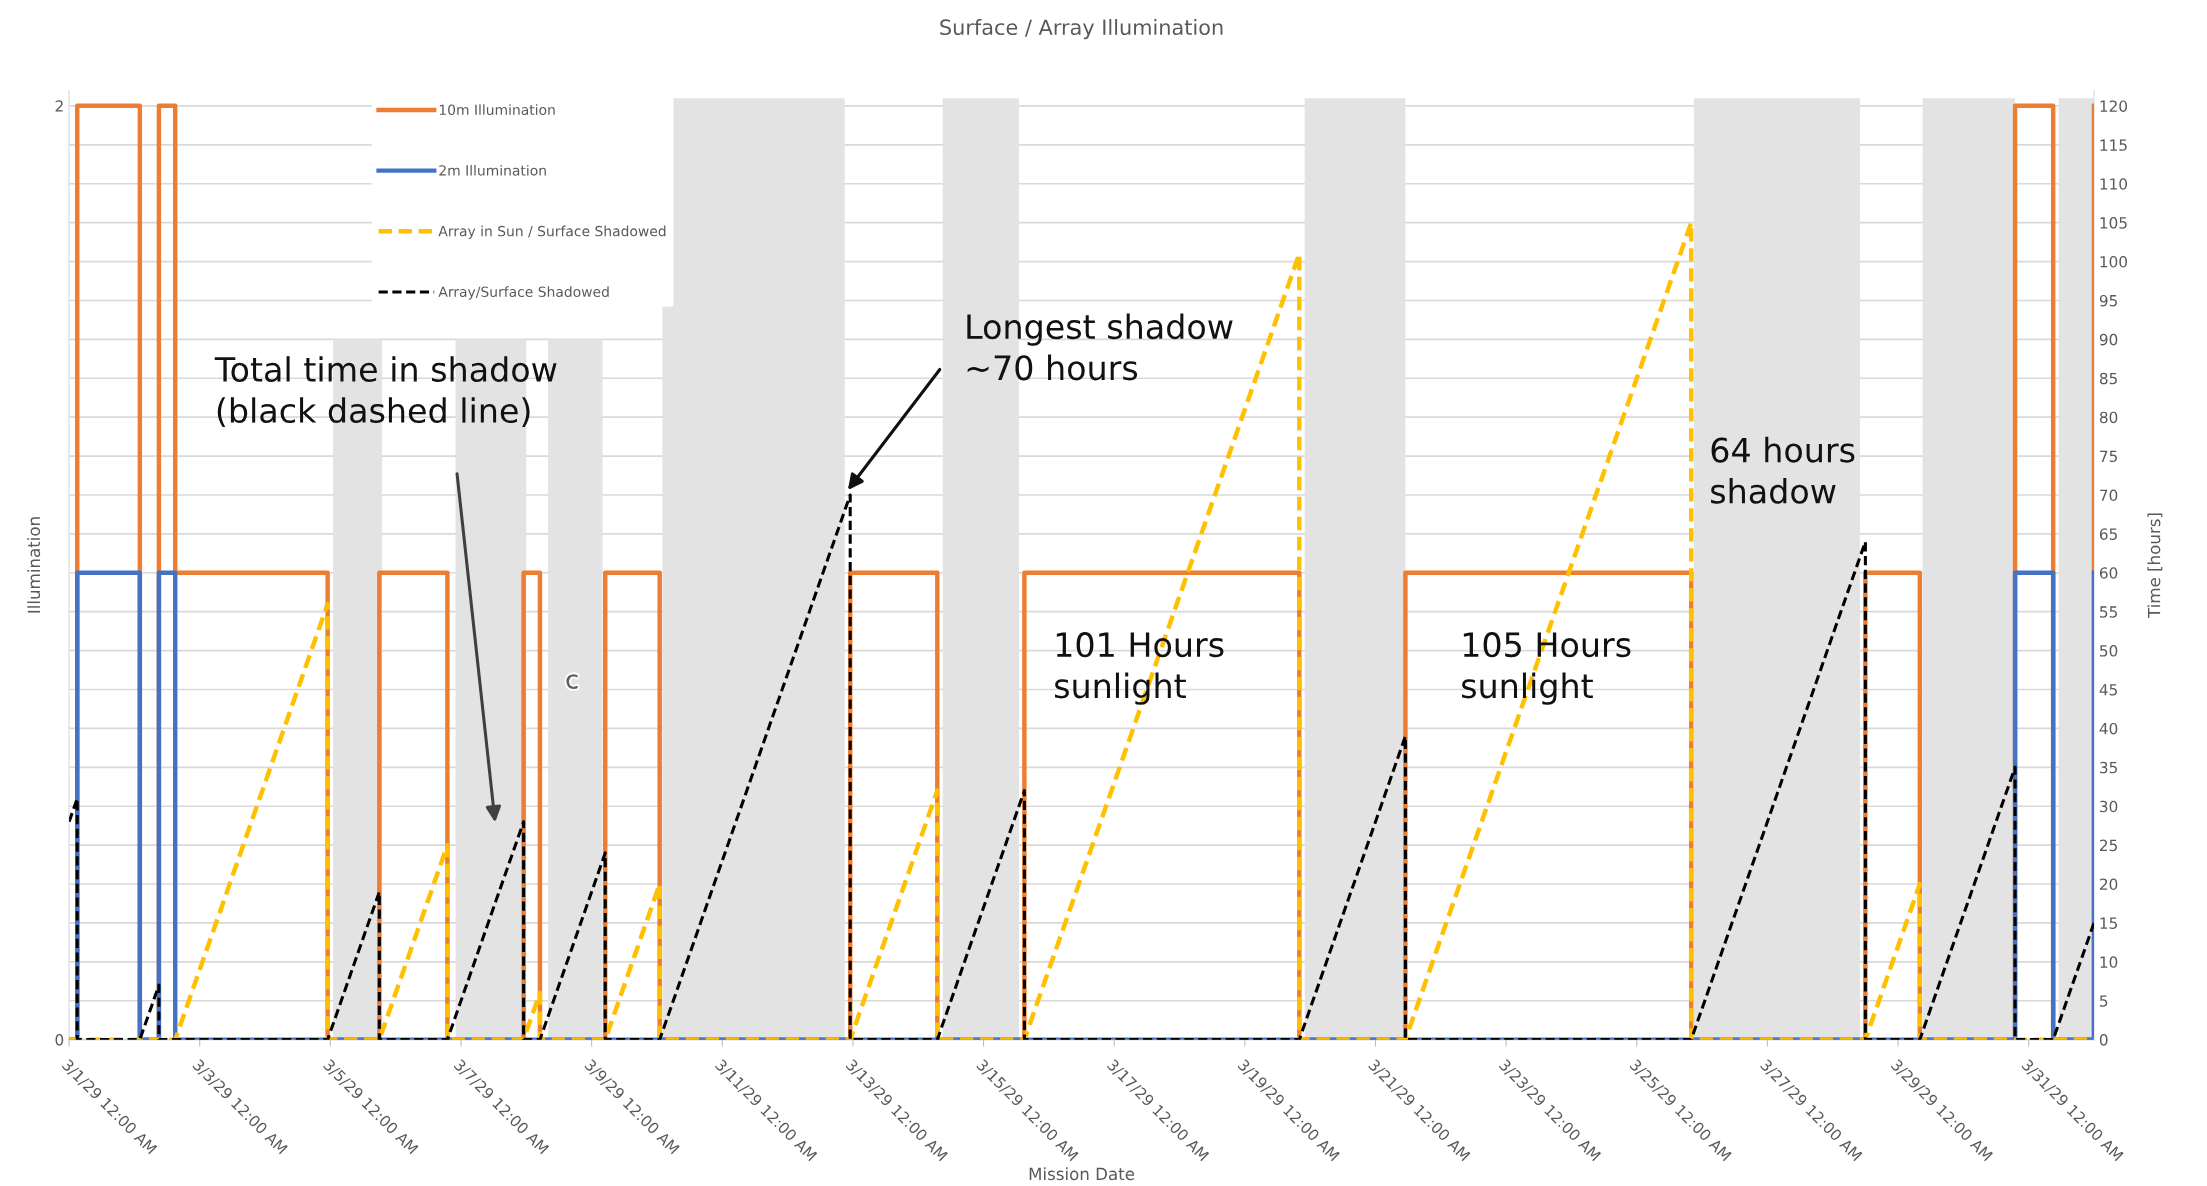  Describe the element at coordinates (2114, 106) in the screenshot. I see `y2-tick-label: 120` at that location.